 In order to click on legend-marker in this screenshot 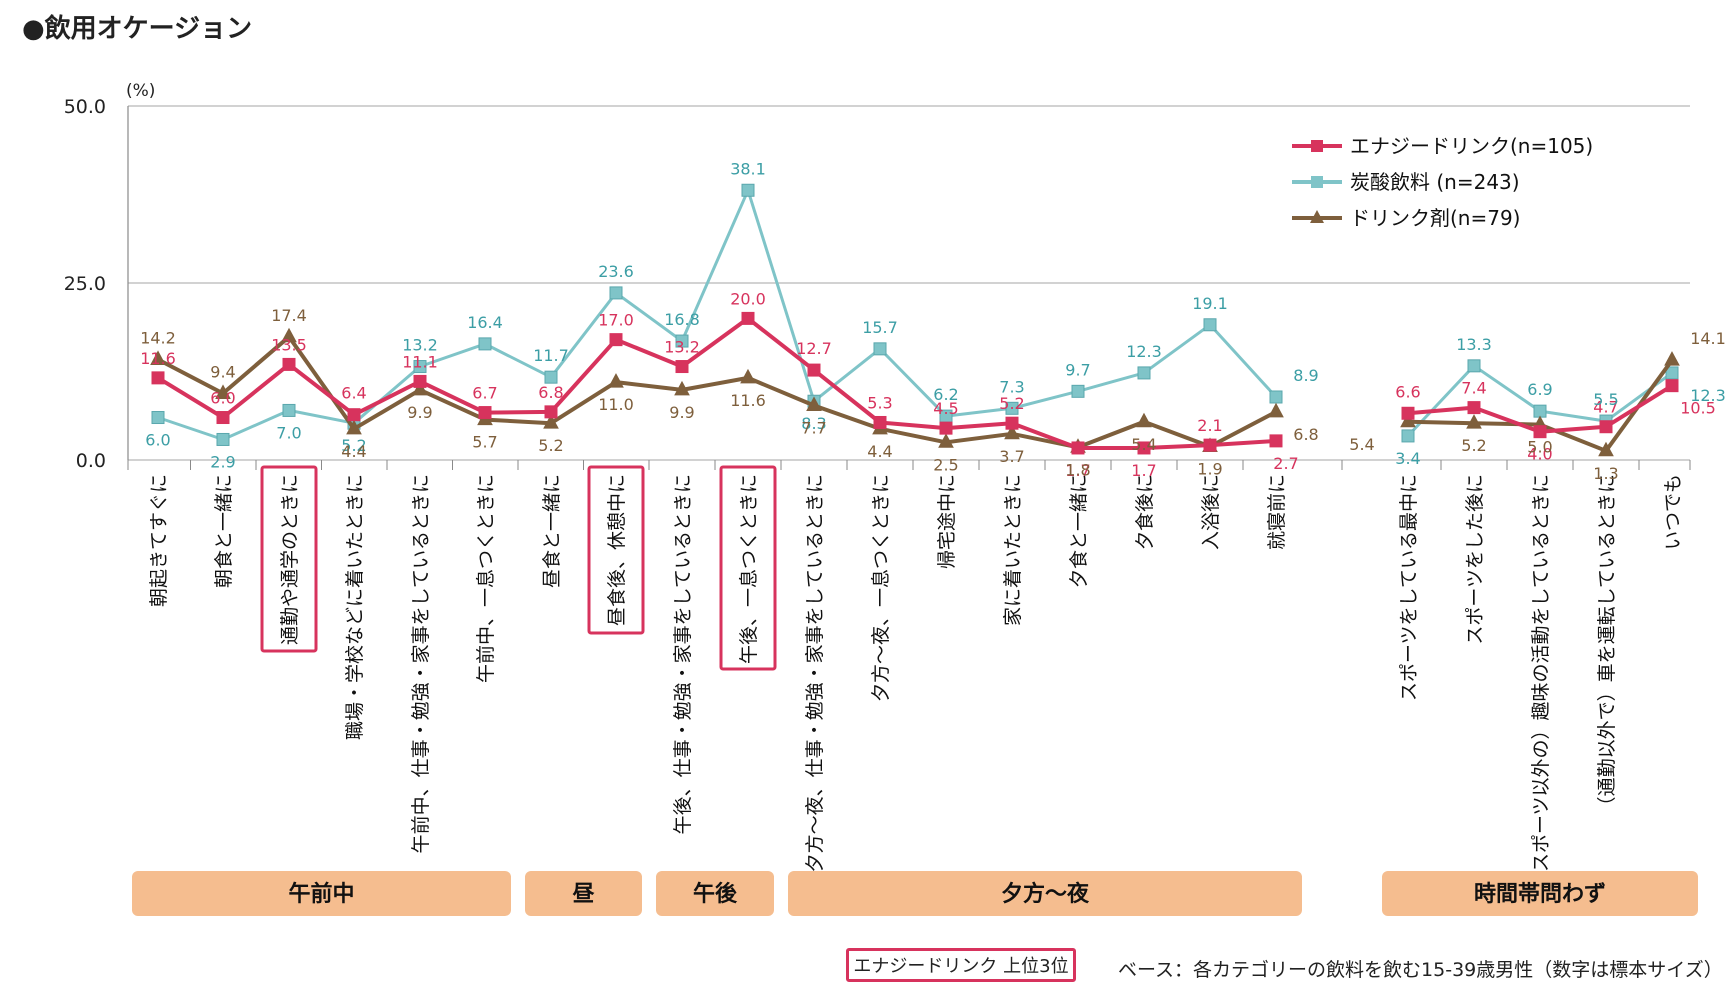, I will do `click(1317, 146)`.